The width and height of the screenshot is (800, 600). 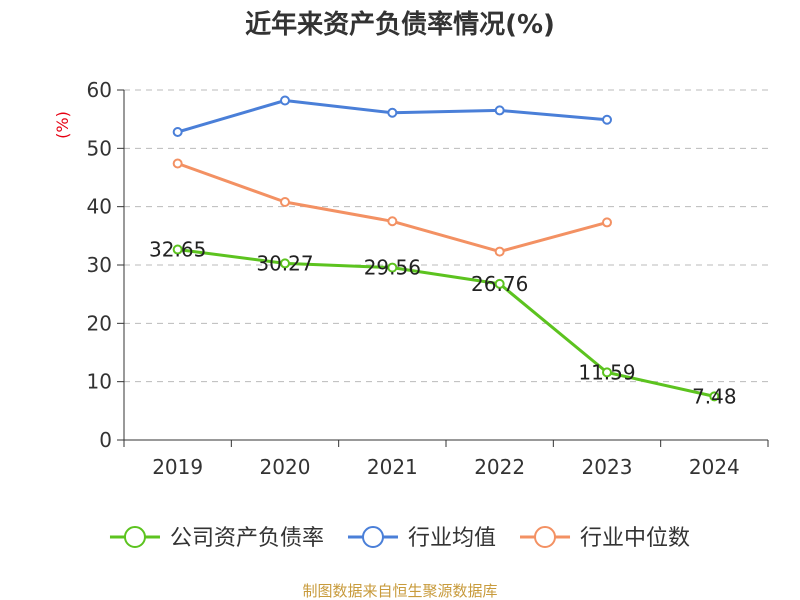 What do you see at coordinates (285, 467) in the screenshot?
I see `x-tick-label: 2020` at bounding box center [285, 467].